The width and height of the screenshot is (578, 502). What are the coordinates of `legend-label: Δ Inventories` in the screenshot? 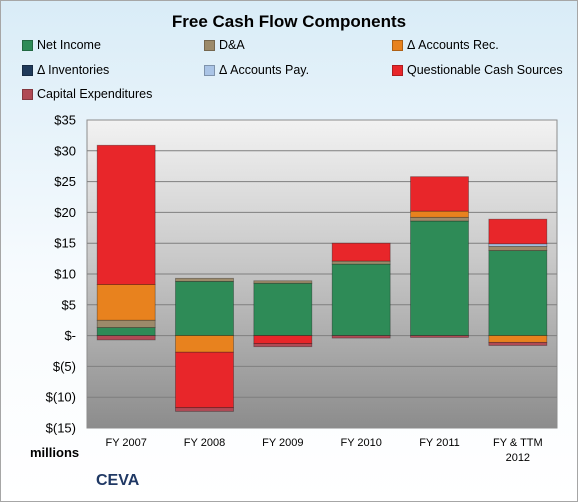 It's located at (73, 70).